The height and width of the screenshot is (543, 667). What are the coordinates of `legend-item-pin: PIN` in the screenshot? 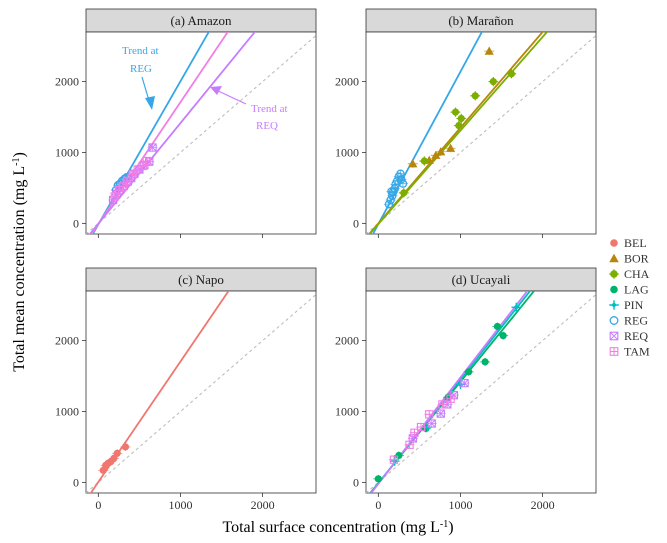 It's located at (626, 305).